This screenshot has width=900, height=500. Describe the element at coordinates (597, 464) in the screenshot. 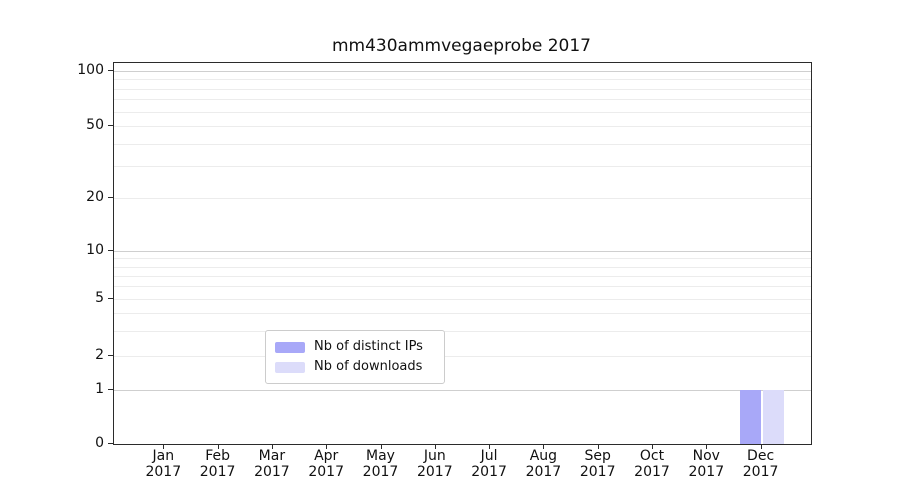

I see `x-tick-label: Sep 2017` at that location.